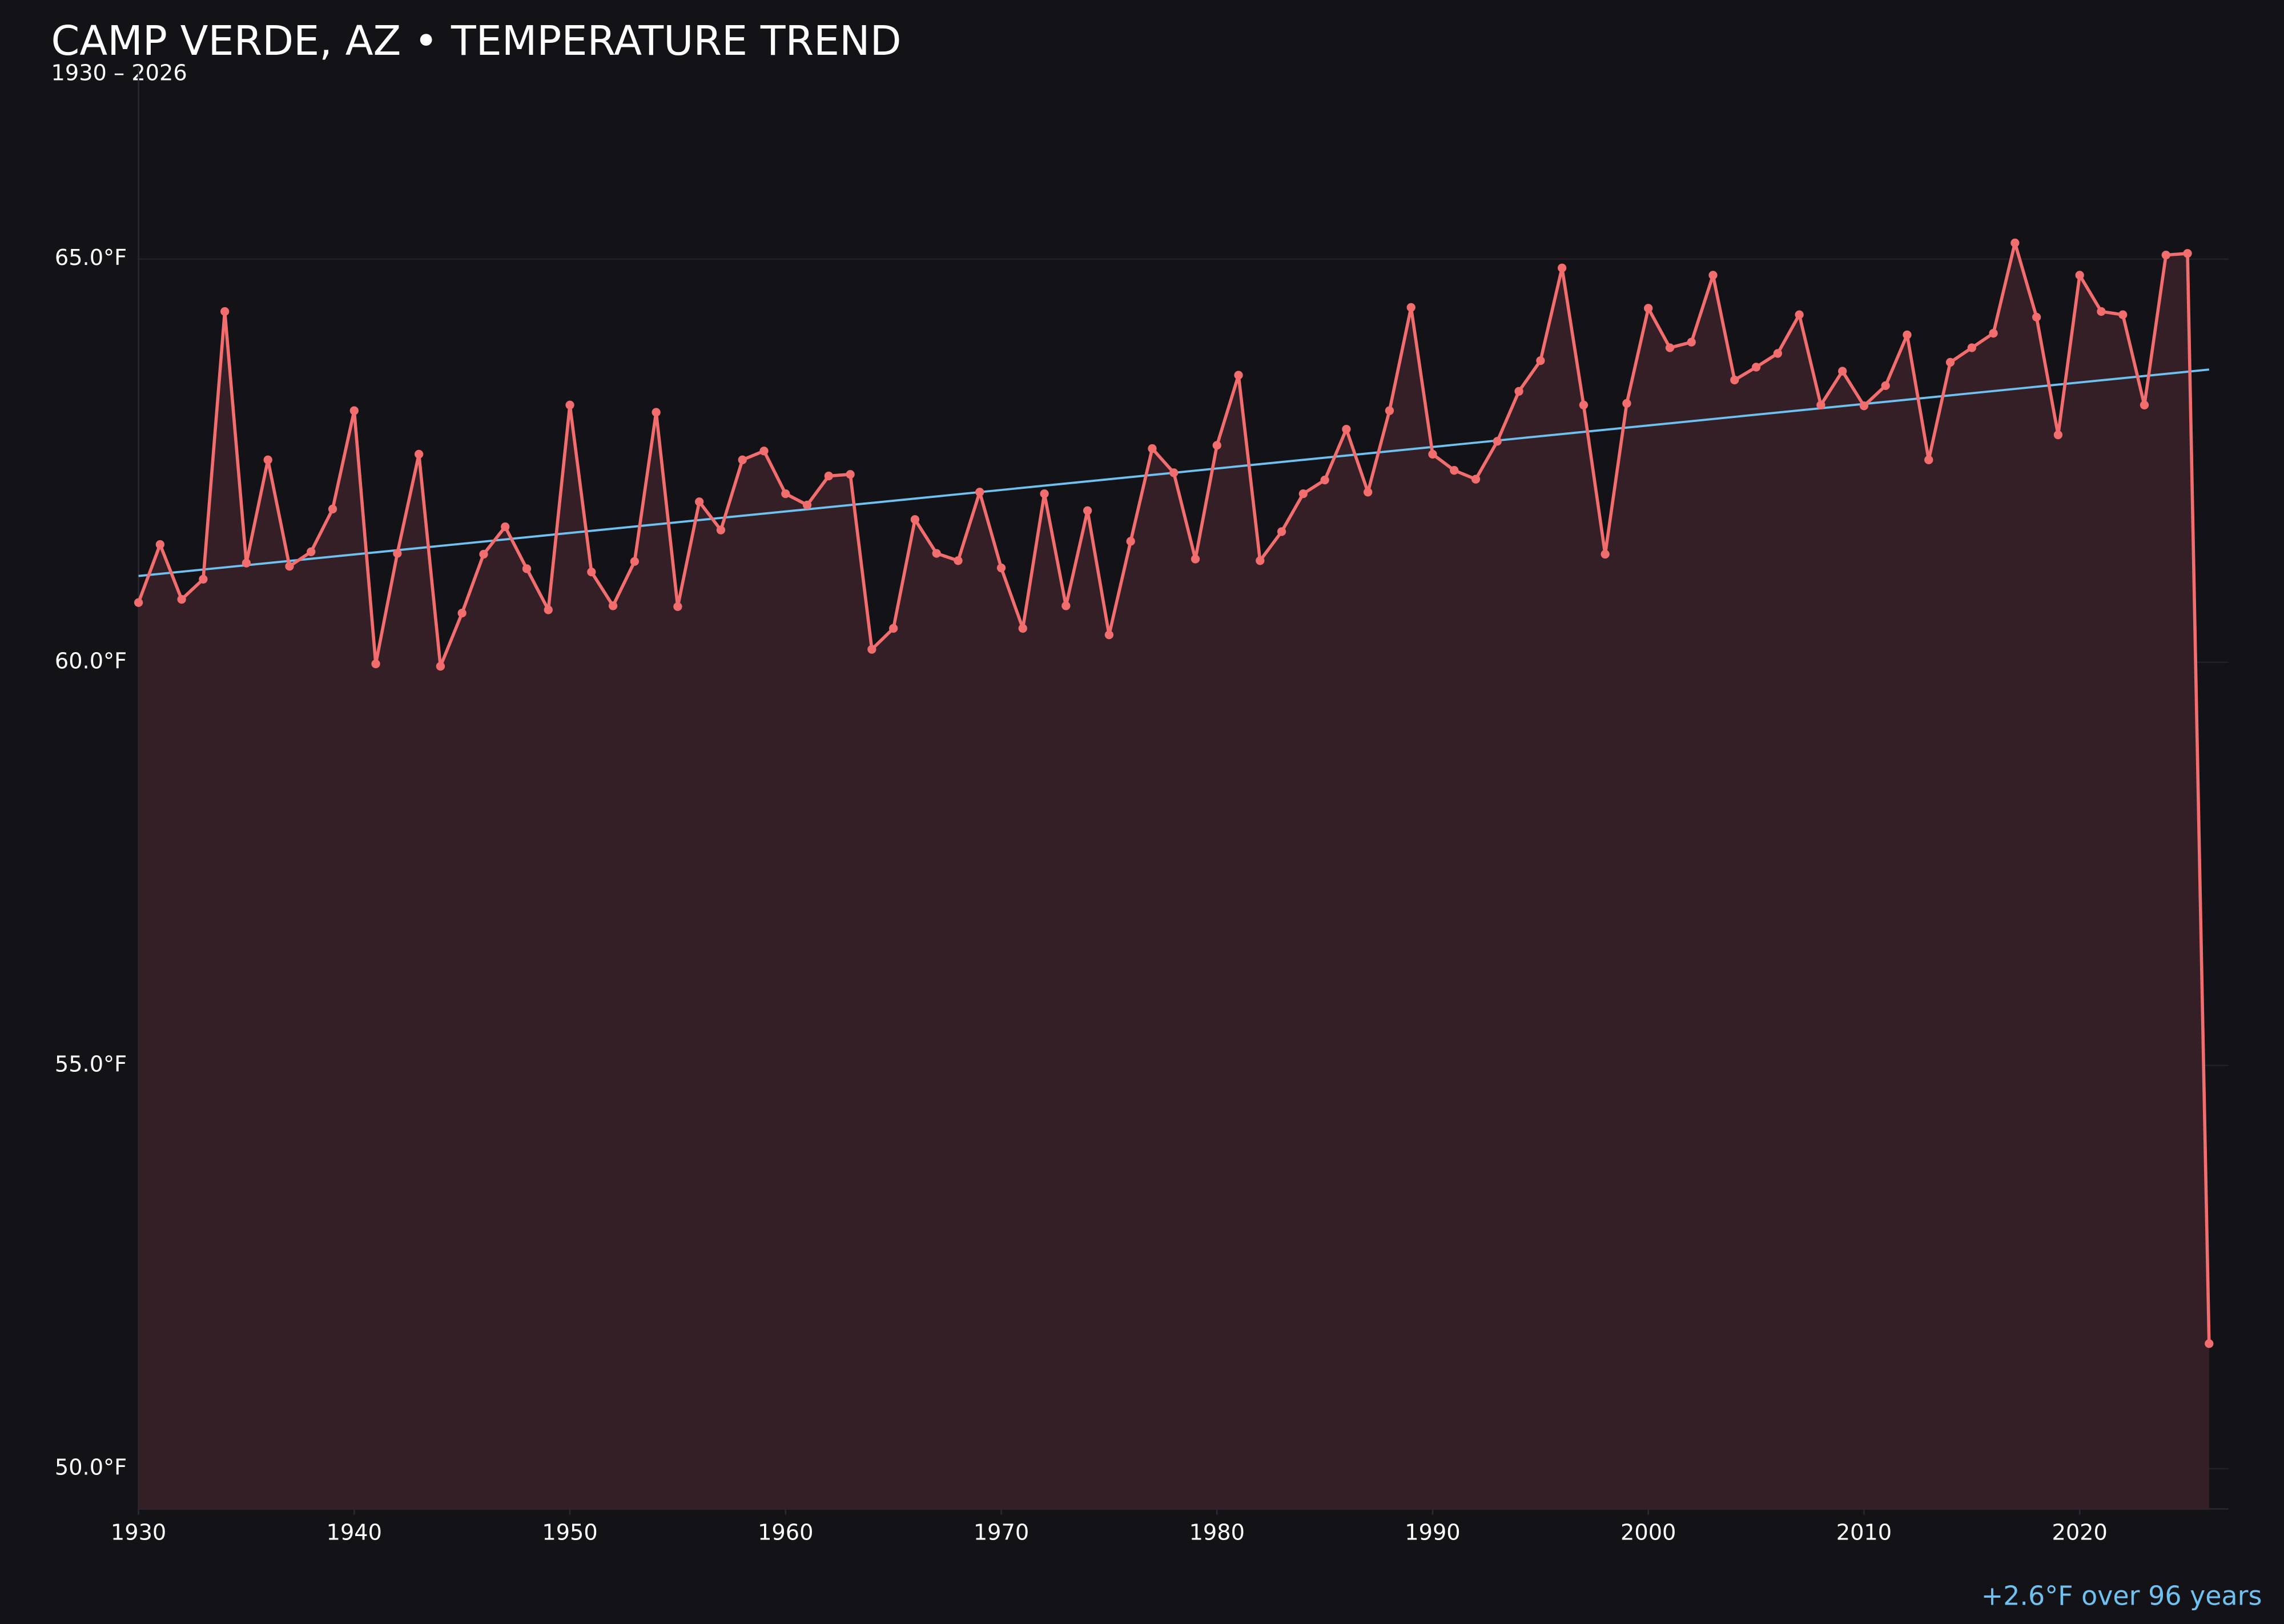 Image resolution: width=2284 pixels, height=1624 pixels. I want to click on x-tick-label: 1970, so click(1001, 1532).